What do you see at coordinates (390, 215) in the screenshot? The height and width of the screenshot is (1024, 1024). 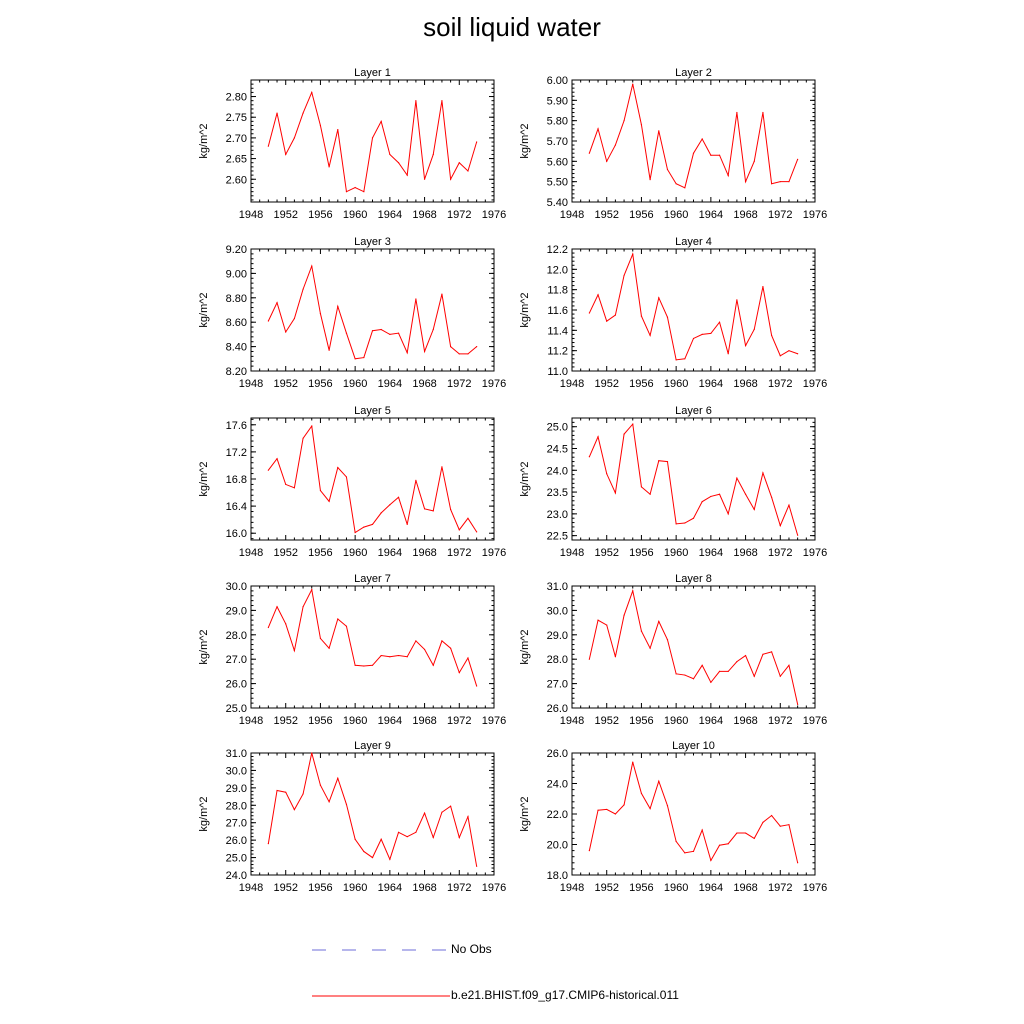 I see `x-tick-label: 1964` at bounding box center [390, 215].